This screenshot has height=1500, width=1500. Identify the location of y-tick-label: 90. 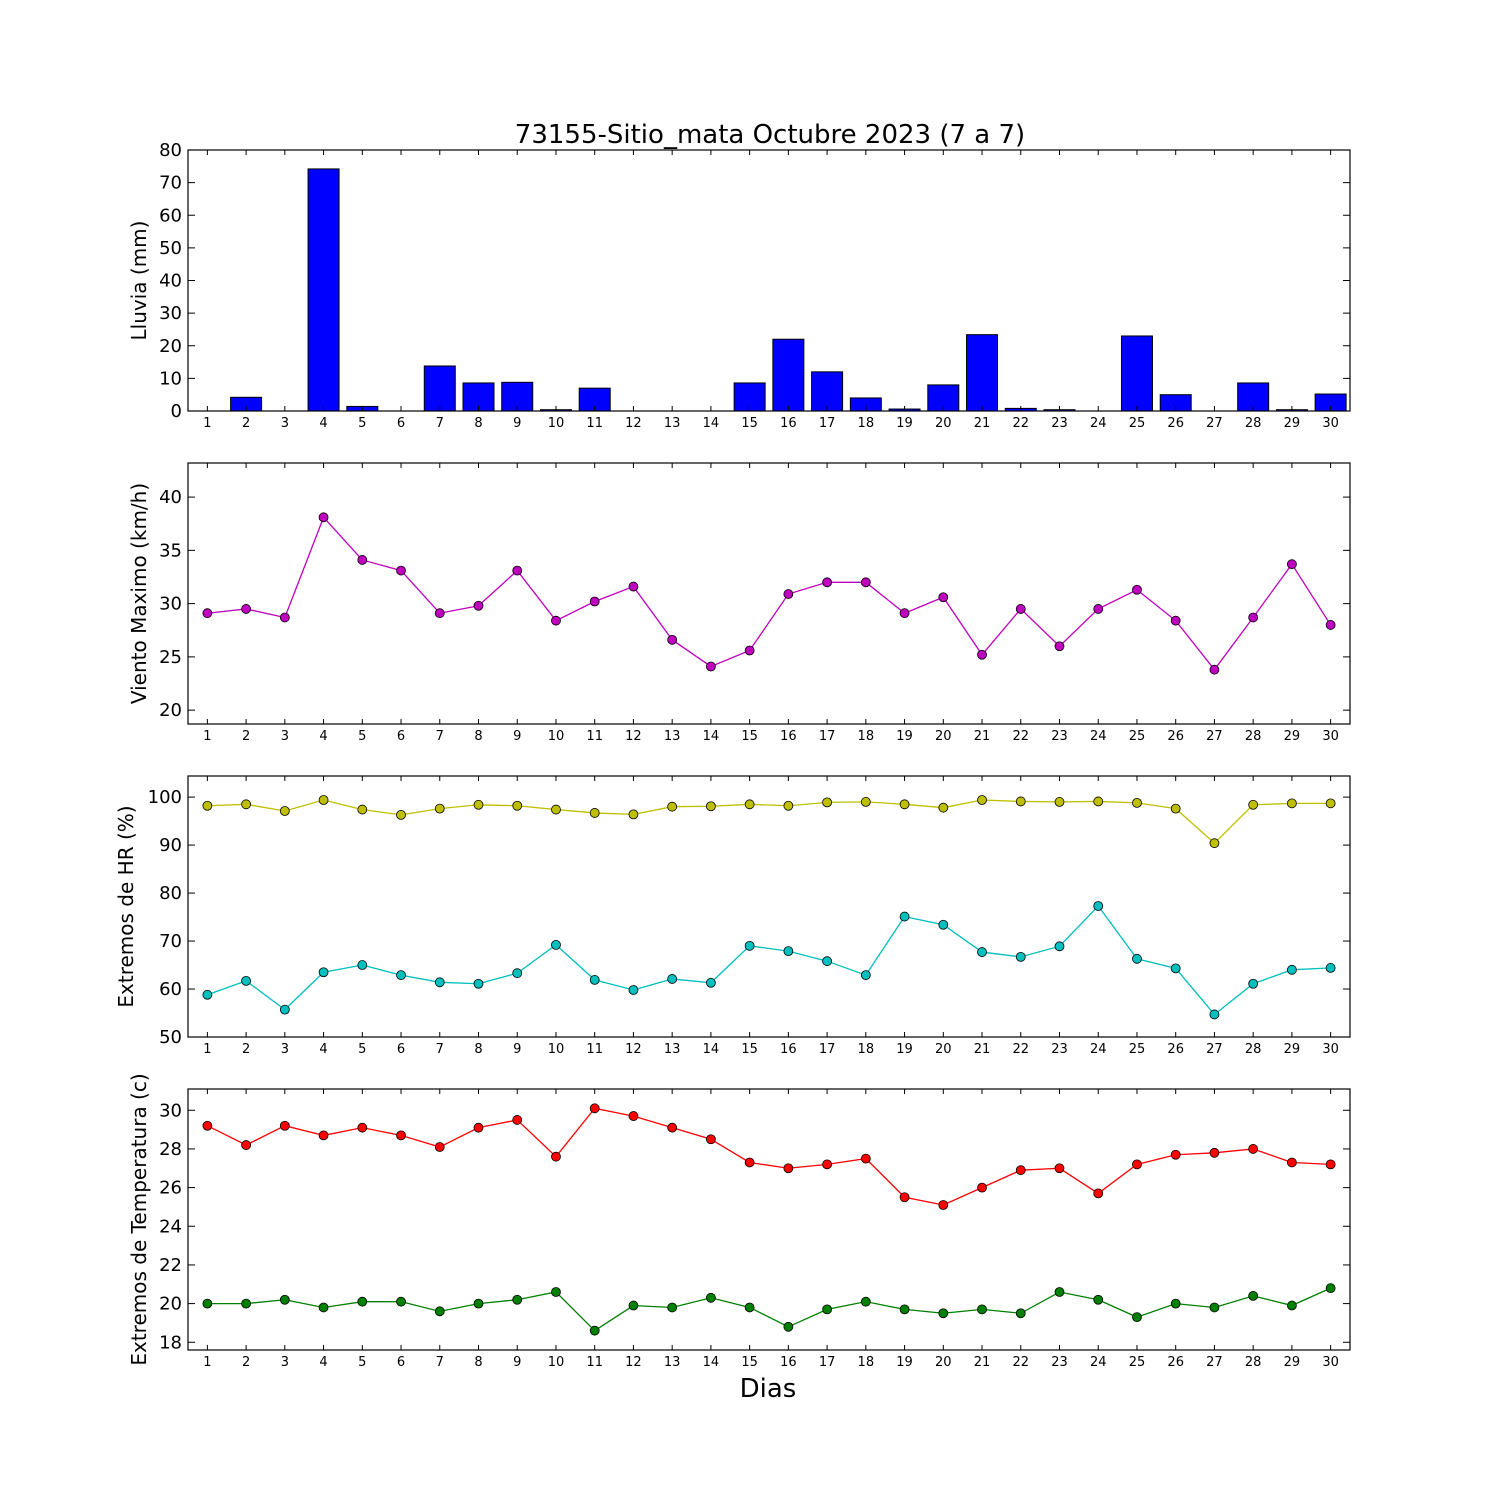
(170, 845).